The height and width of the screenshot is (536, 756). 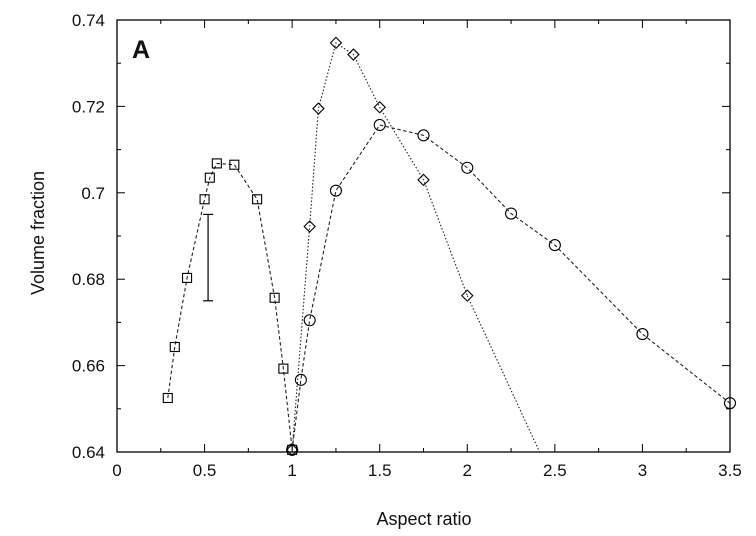 What do you see at coordinates (642, 470) in the screenshot?
I see `x-tick-label: 3` at bounding box center [642, 470].